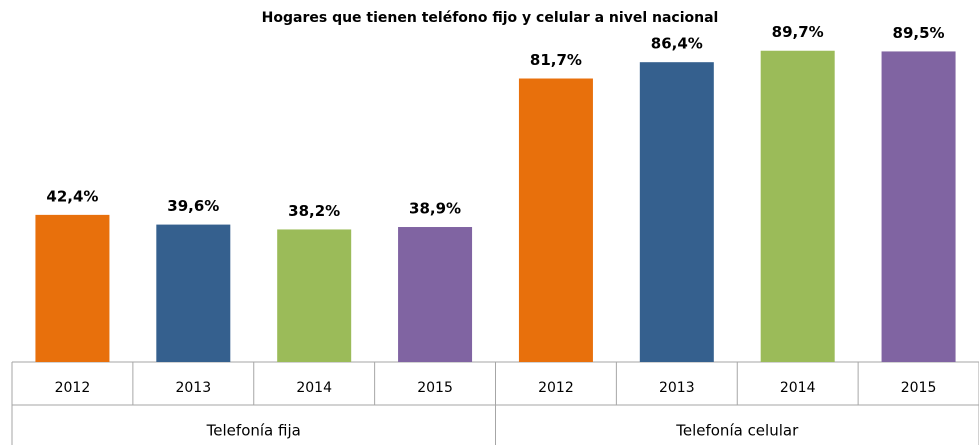 The height and width of the screenshot is (445, 979). I want to click on data-label: 89,5%, so click(919, 33).